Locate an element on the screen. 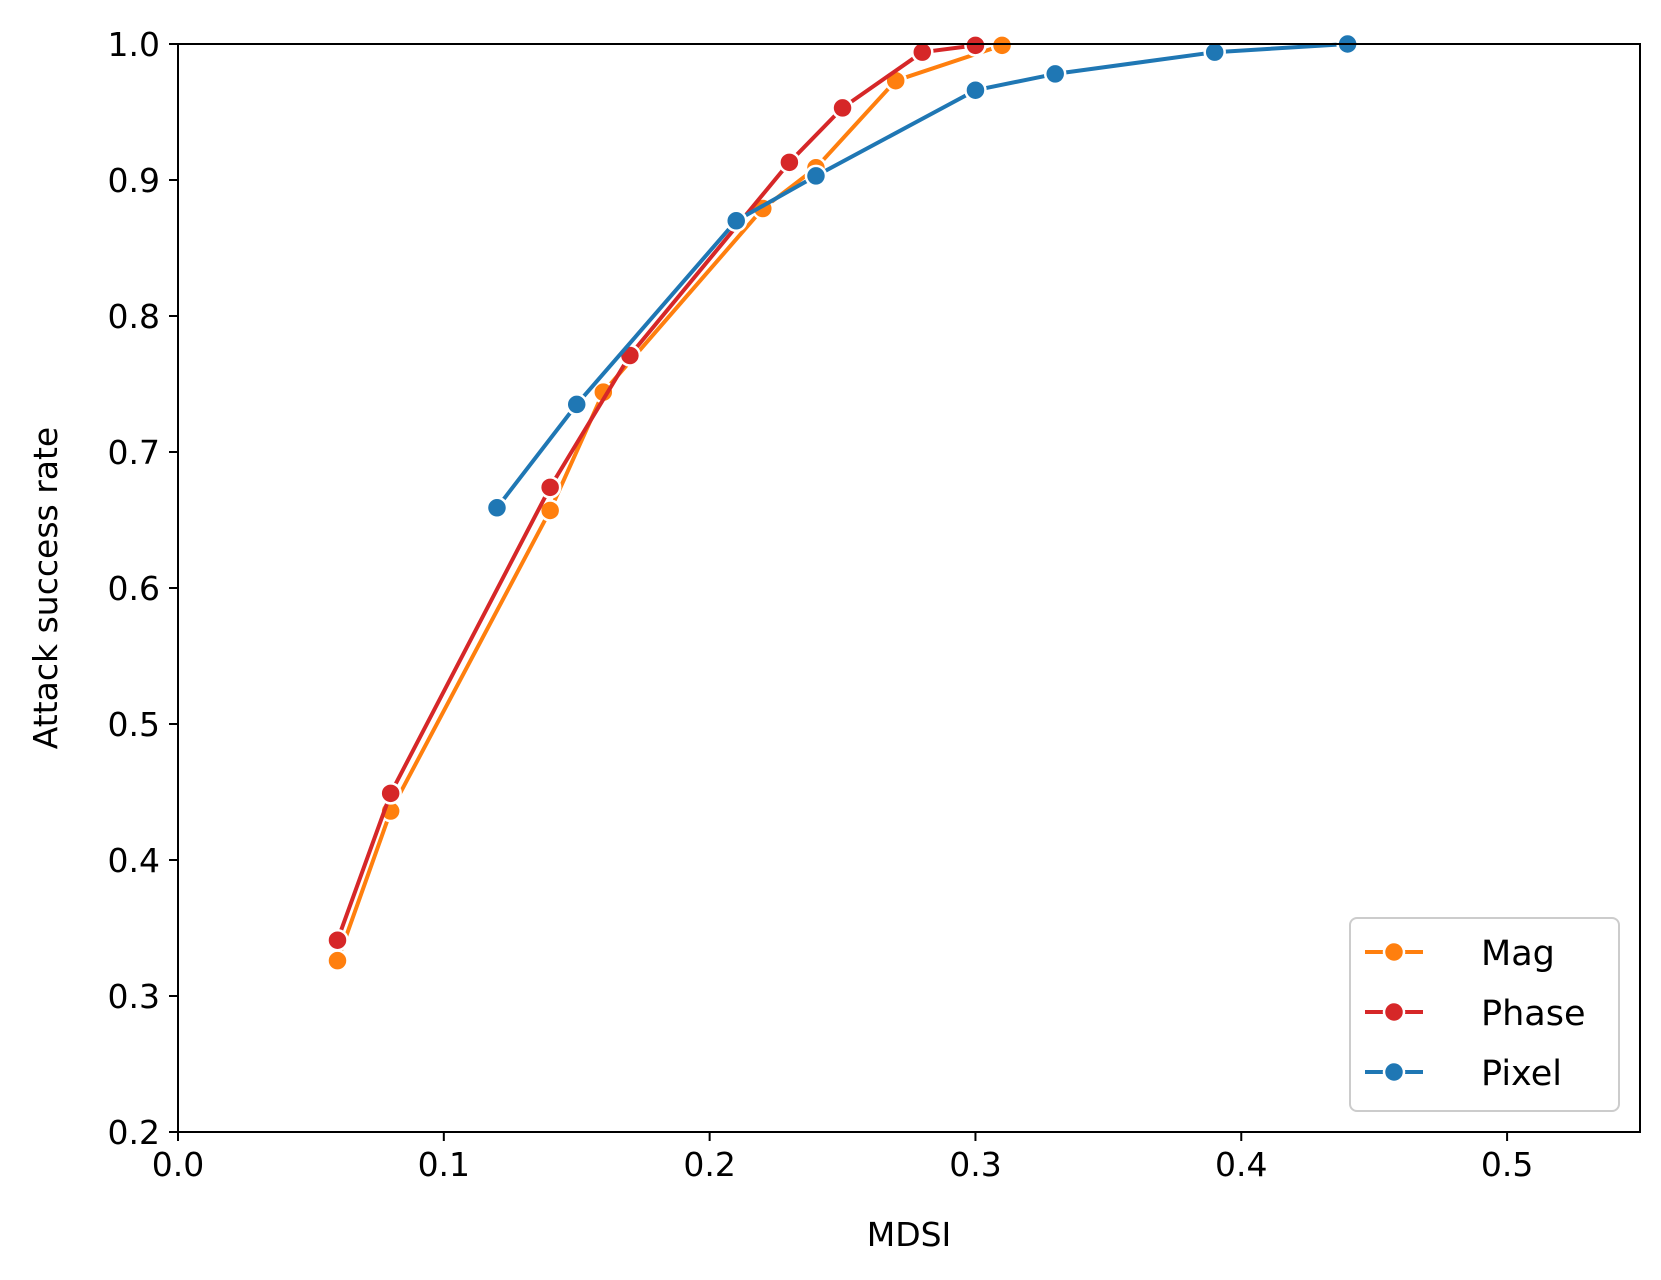 This screenshot has height=1280, width=1661. y-tick-label: 0.9 is located at coordinates (134, 180).